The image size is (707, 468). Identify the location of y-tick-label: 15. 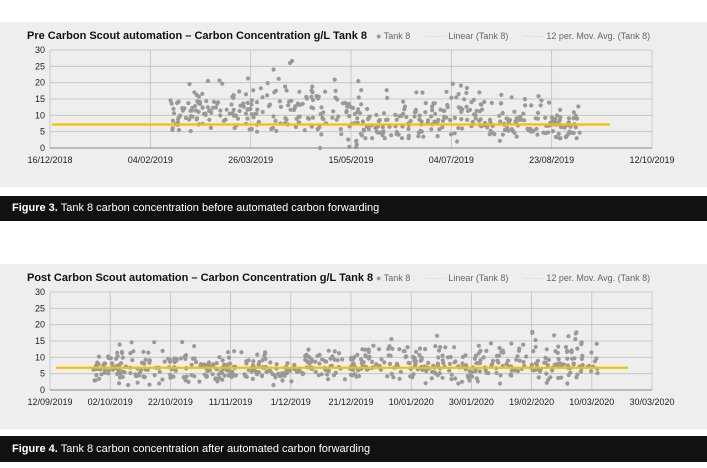
(40, 341).